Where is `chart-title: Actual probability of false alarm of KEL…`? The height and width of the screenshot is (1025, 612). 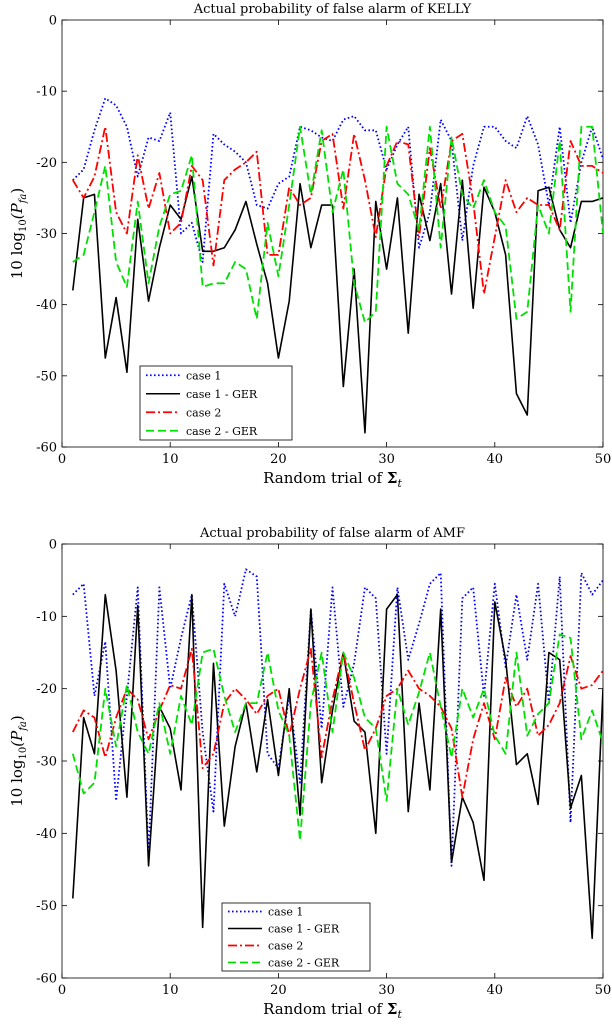
chart-title: Actual probability of false alarm of KEL… is located at coordinates (332, 9).